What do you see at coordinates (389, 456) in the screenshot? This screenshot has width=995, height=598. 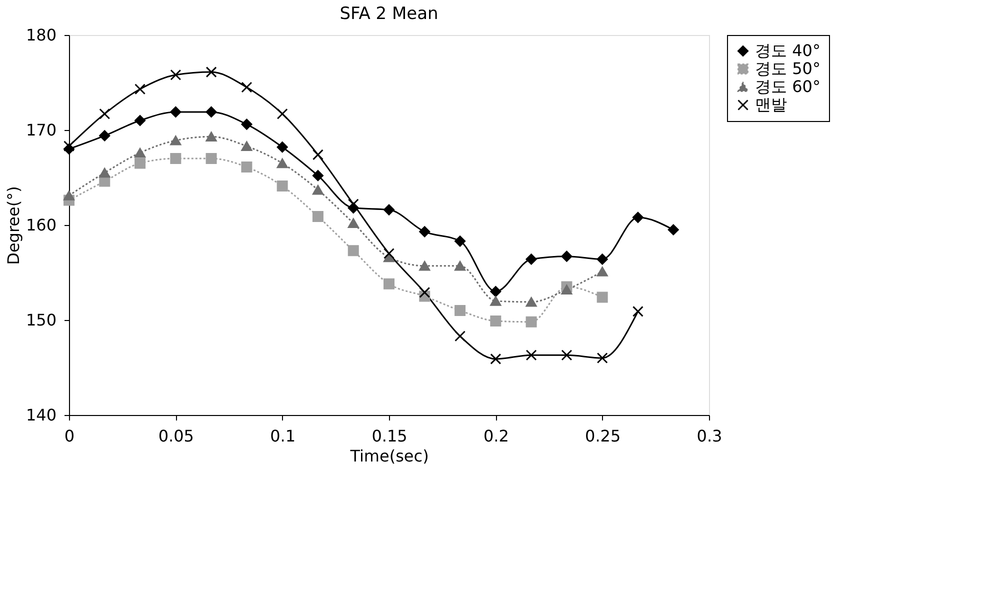 I see `x-axis-title: Time(sec)` at bounding box center [389, 456].